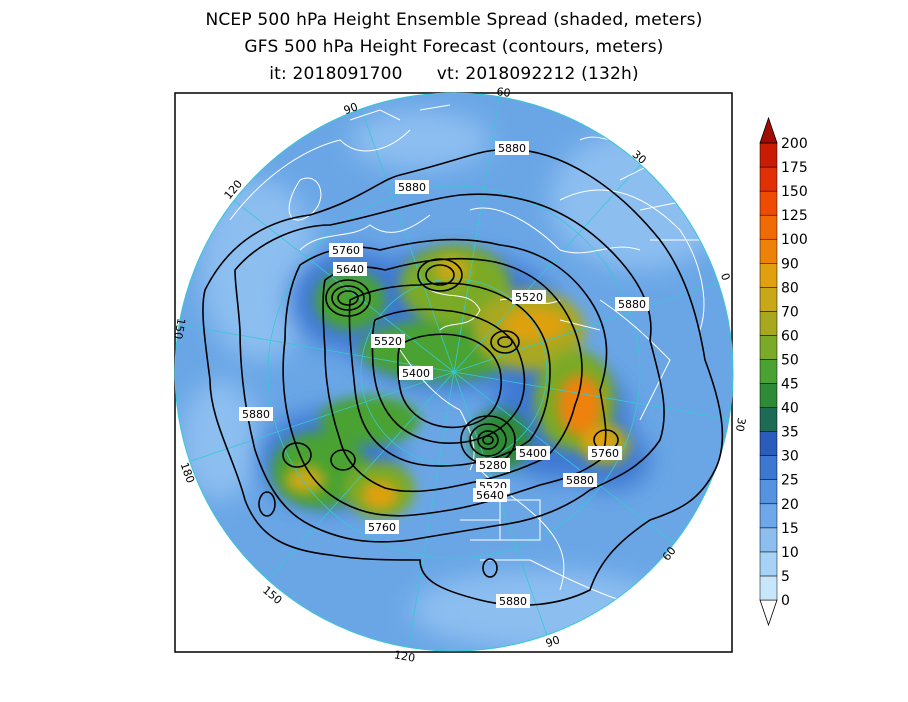 The image size is (908, 702). What do you see at coordinates (790, 288) in the screenshot?
I see `colorbar-tick-label: 80` at bounding box center [790, 288].